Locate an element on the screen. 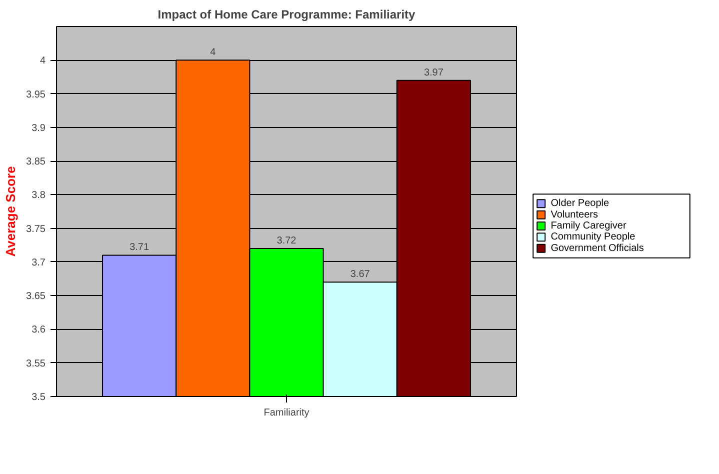 Image resolution: width=719 pixels, height=474 pixels. data-label: 3.71 is located at coordinates (140, 248).